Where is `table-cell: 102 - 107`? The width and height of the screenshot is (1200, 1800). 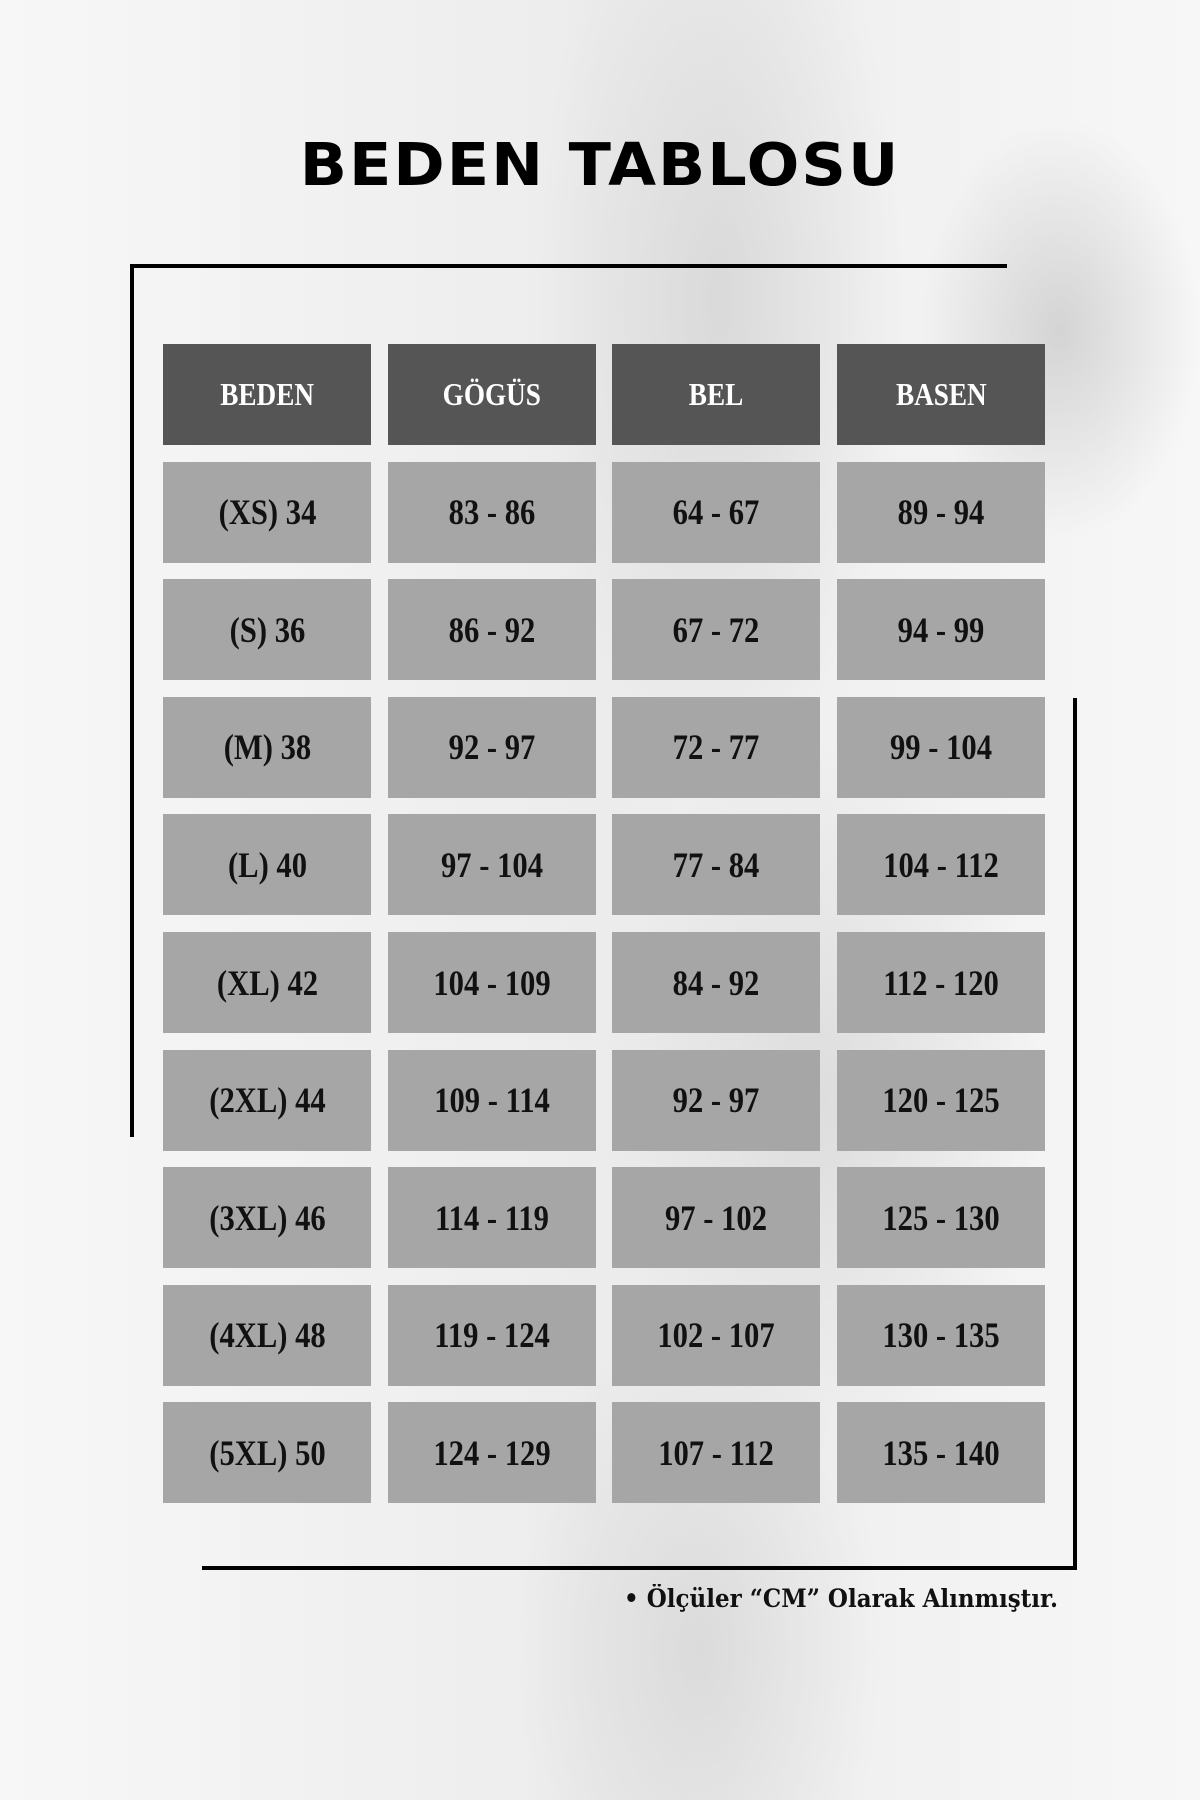
table-cell: 102 - 107 is located at coordinates (716, 1335).